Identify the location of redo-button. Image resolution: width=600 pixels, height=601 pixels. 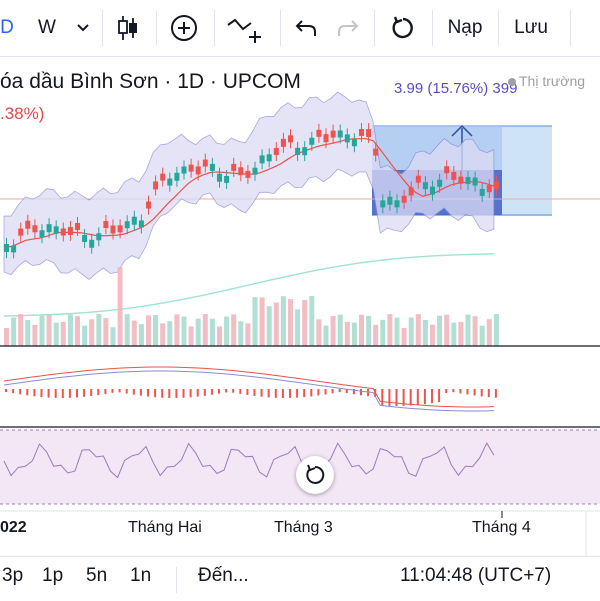
(348, 28).